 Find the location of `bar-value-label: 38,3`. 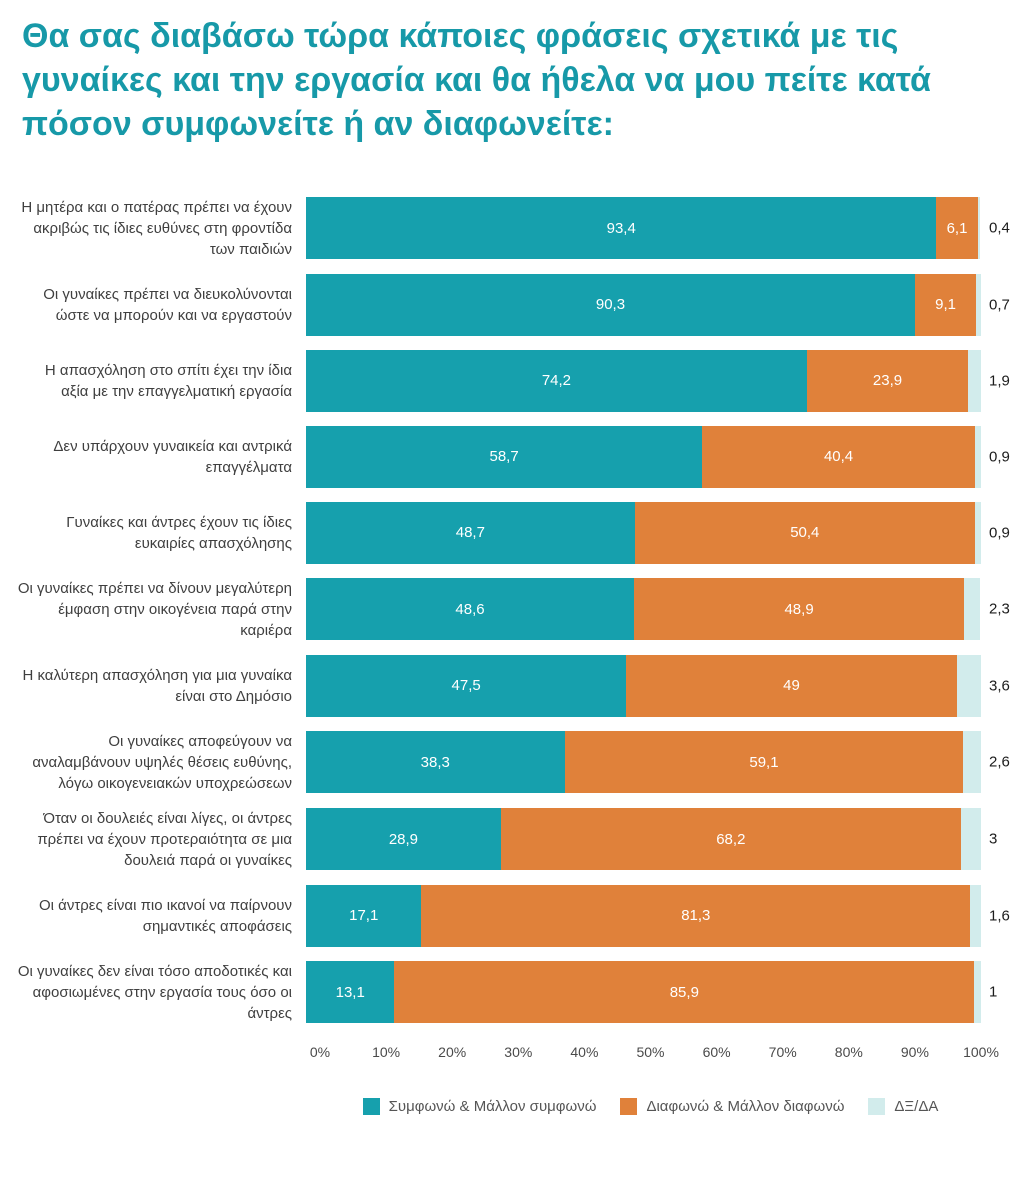

bar-value-label: 38,3 is located at coordinates (435, 762).